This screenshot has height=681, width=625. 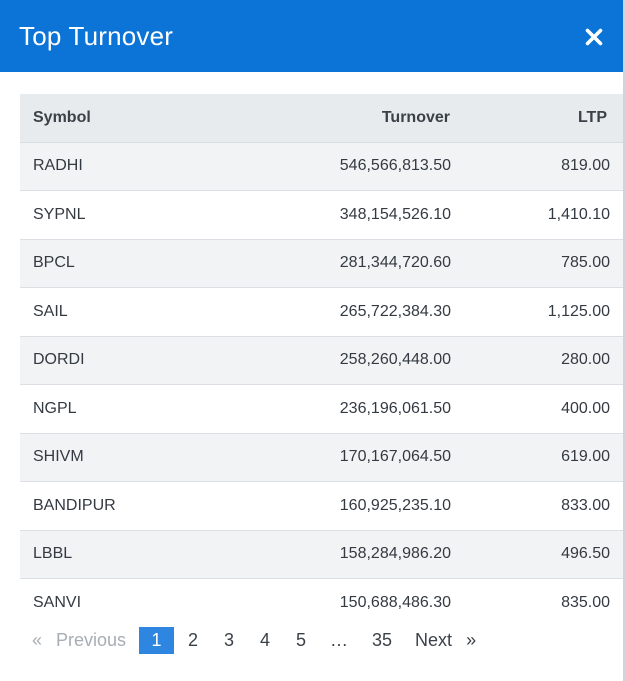 I want to click on cell-ltp: 400.00, so click(x=537, y=409).